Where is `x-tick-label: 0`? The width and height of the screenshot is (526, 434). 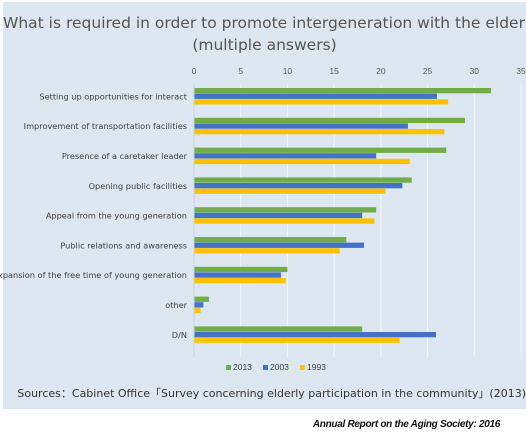 x-tick-label: 0 is located at coordinates (194, 71).